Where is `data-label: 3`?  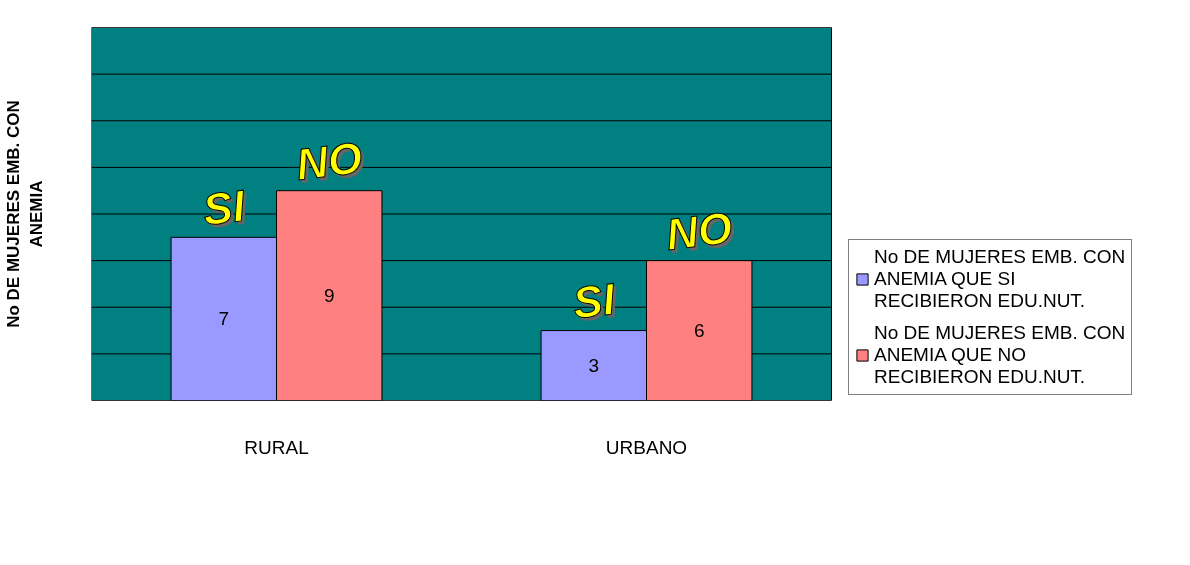 data-label: 3 is located at coordinates (594, 366).